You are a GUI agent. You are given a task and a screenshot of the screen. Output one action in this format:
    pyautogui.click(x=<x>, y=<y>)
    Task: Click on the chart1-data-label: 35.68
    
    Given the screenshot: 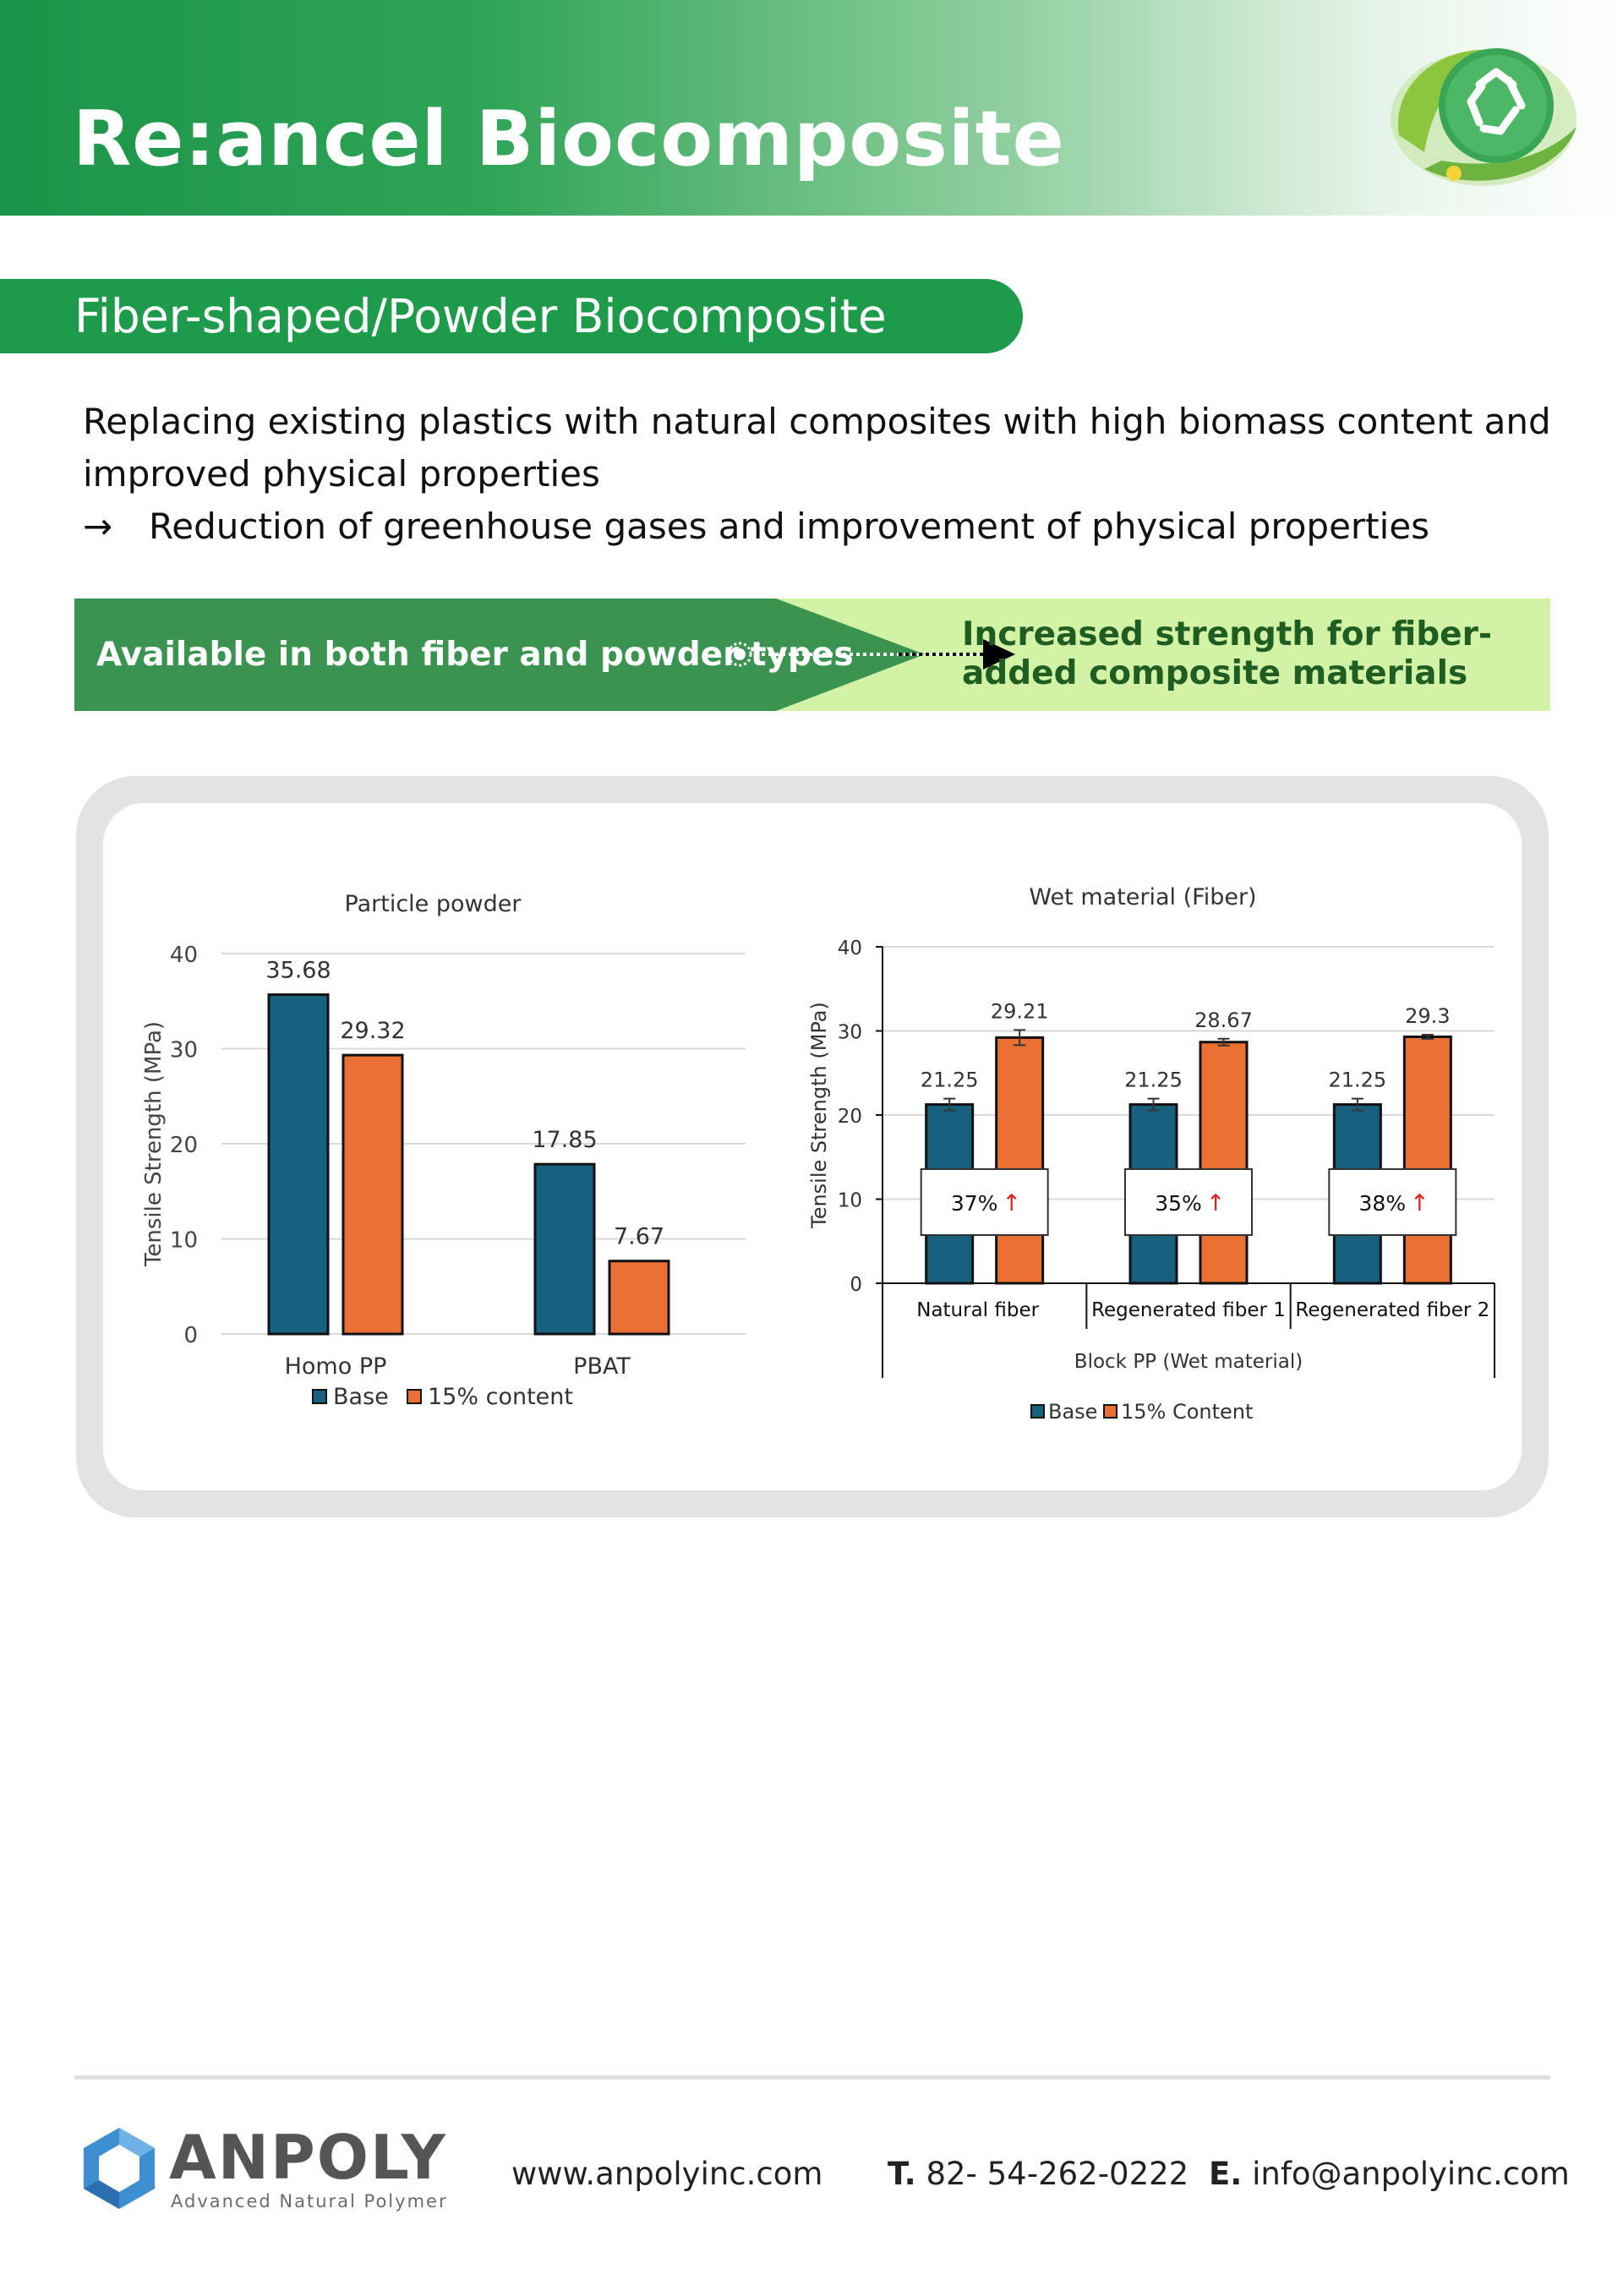 What is the action you would take?
    pyautogui.click(x=298, y=971)
    